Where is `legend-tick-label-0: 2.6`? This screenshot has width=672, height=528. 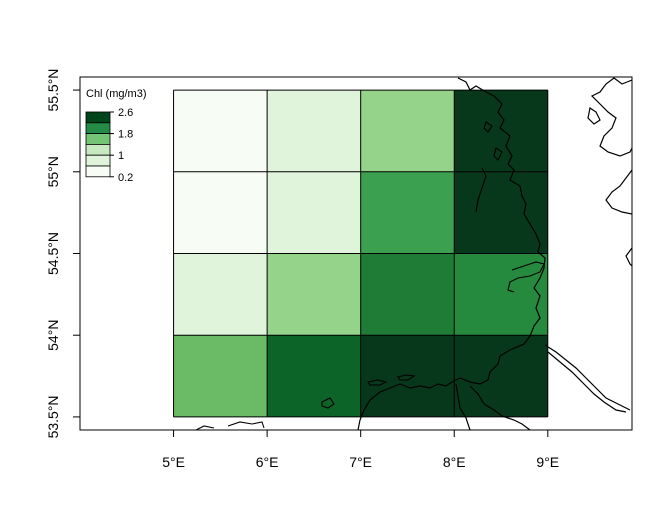
legend-tick-label-0: 2.6 is located at coordinates (125, 113).